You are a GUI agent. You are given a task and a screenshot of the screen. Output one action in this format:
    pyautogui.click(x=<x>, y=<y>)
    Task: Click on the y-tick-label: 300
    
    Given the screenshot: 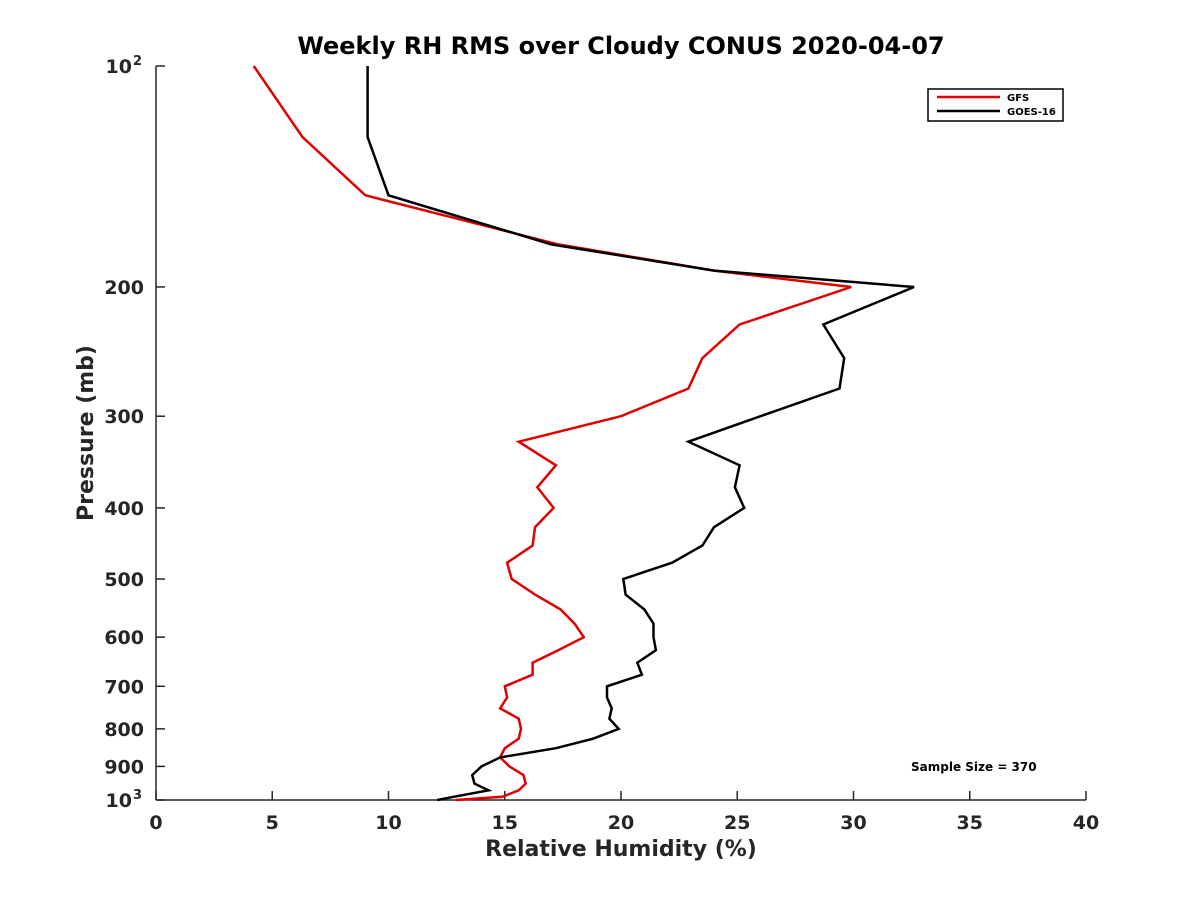 What is the action you would take?
    pyautogui.click(x=124, y=417)
    